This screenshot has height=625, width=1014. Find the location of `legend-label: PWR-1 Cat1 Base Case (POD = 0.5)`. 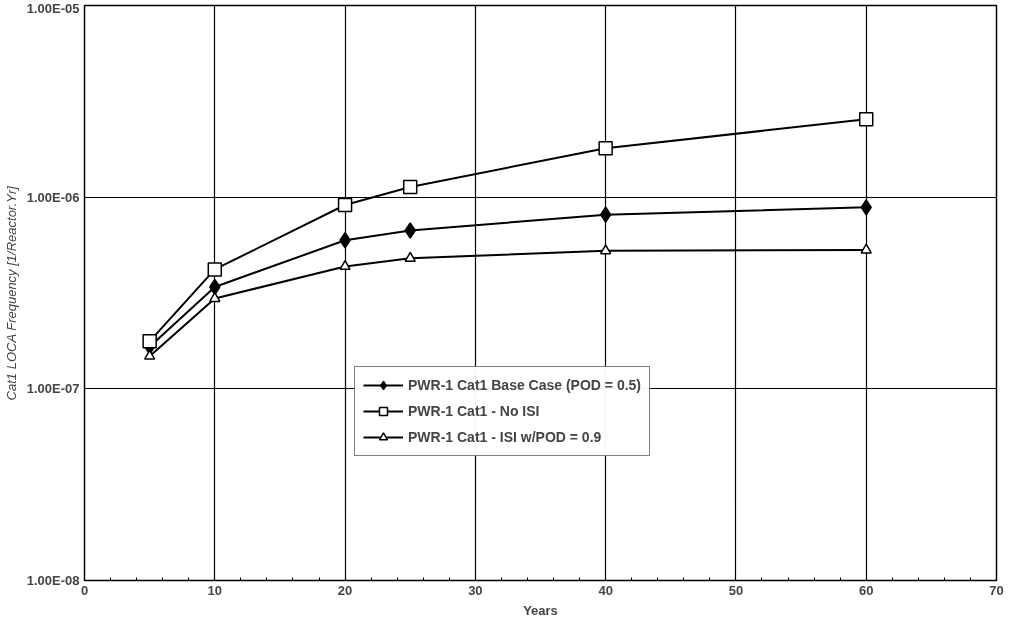

legend-label: PWR-1 Cat1 Base Case (POD = 0.5) is located at coordinates (525, 385).